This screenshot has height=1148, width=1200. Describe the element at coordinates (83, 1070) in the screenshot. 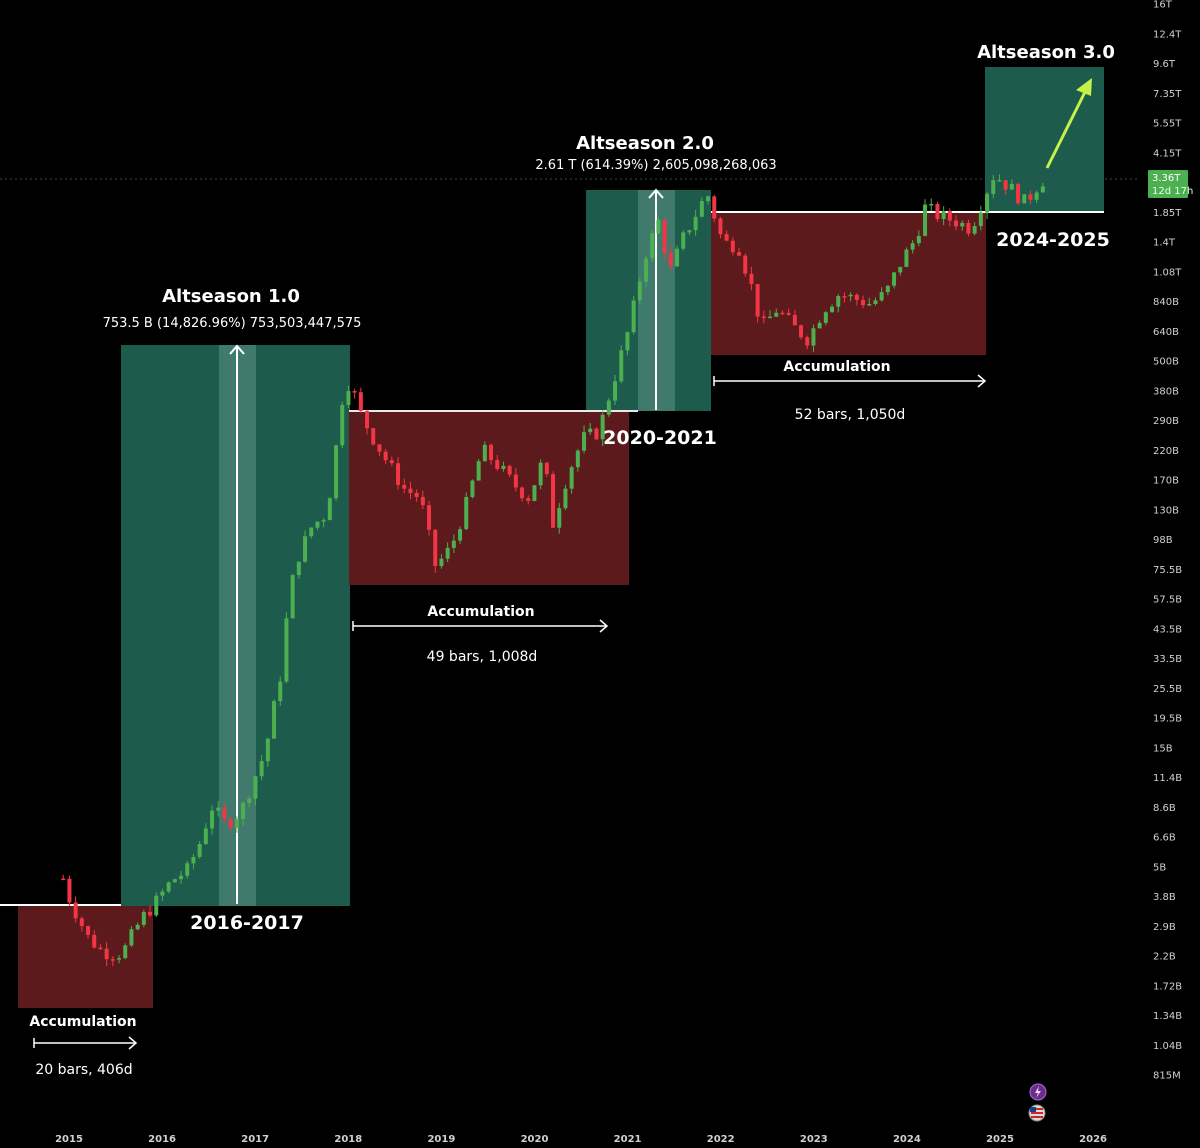

I see `accumulation-duration-1: 20 bars, 406d` at that location.